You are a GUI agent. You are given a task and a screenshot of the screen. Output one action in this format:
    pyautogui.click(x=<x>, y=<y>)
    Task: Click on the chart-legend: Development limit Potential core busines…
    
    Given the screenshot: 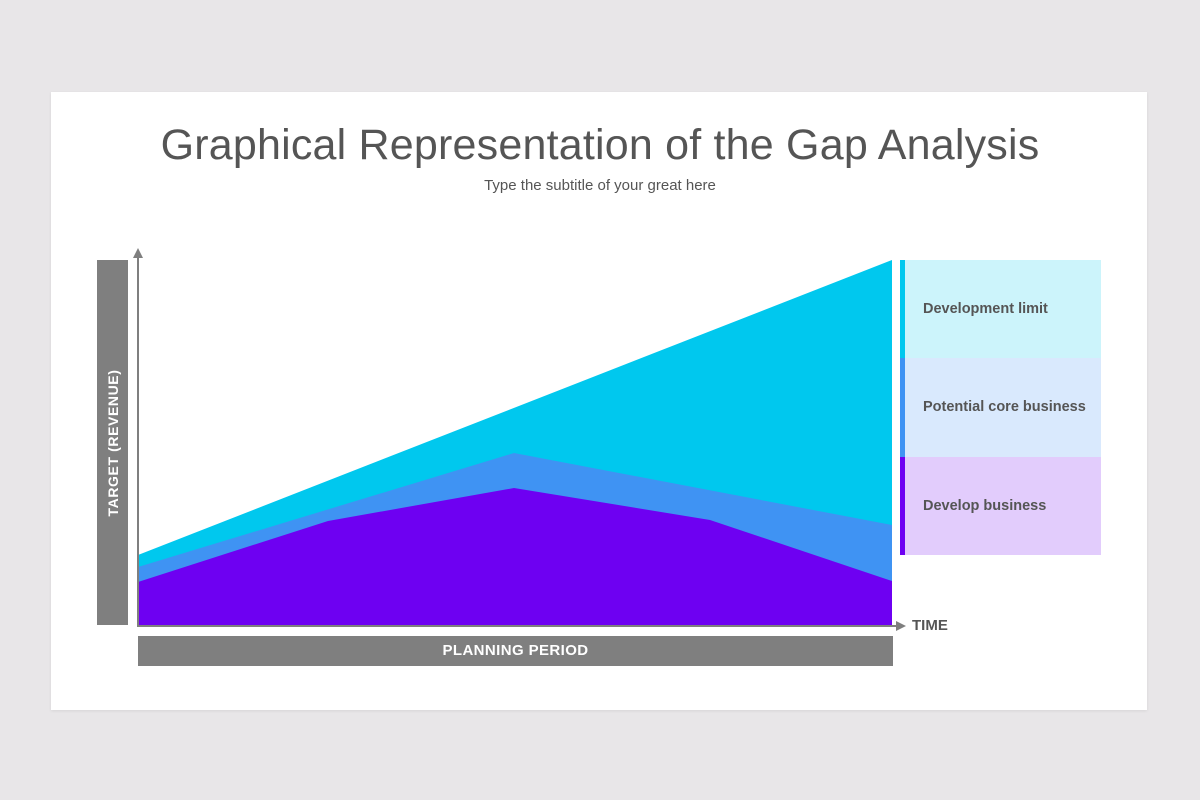 What is the action you would take?
    pyautogui.click(x=1000, y=407)
    